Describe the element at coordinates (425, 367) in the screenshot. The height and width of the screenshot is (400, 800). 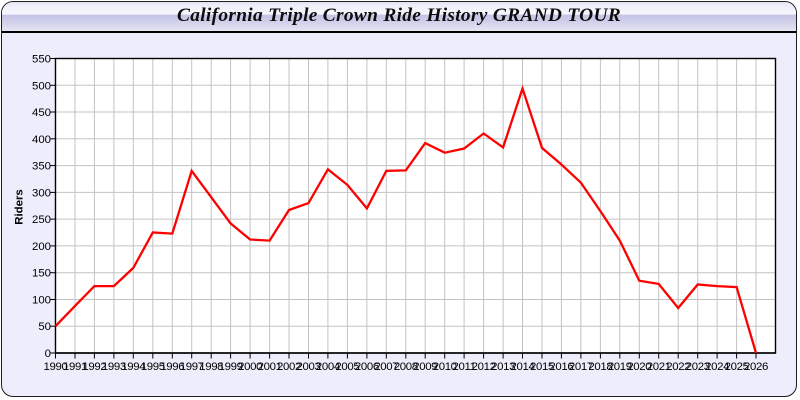
I see `svg-text: 2009` at that location.